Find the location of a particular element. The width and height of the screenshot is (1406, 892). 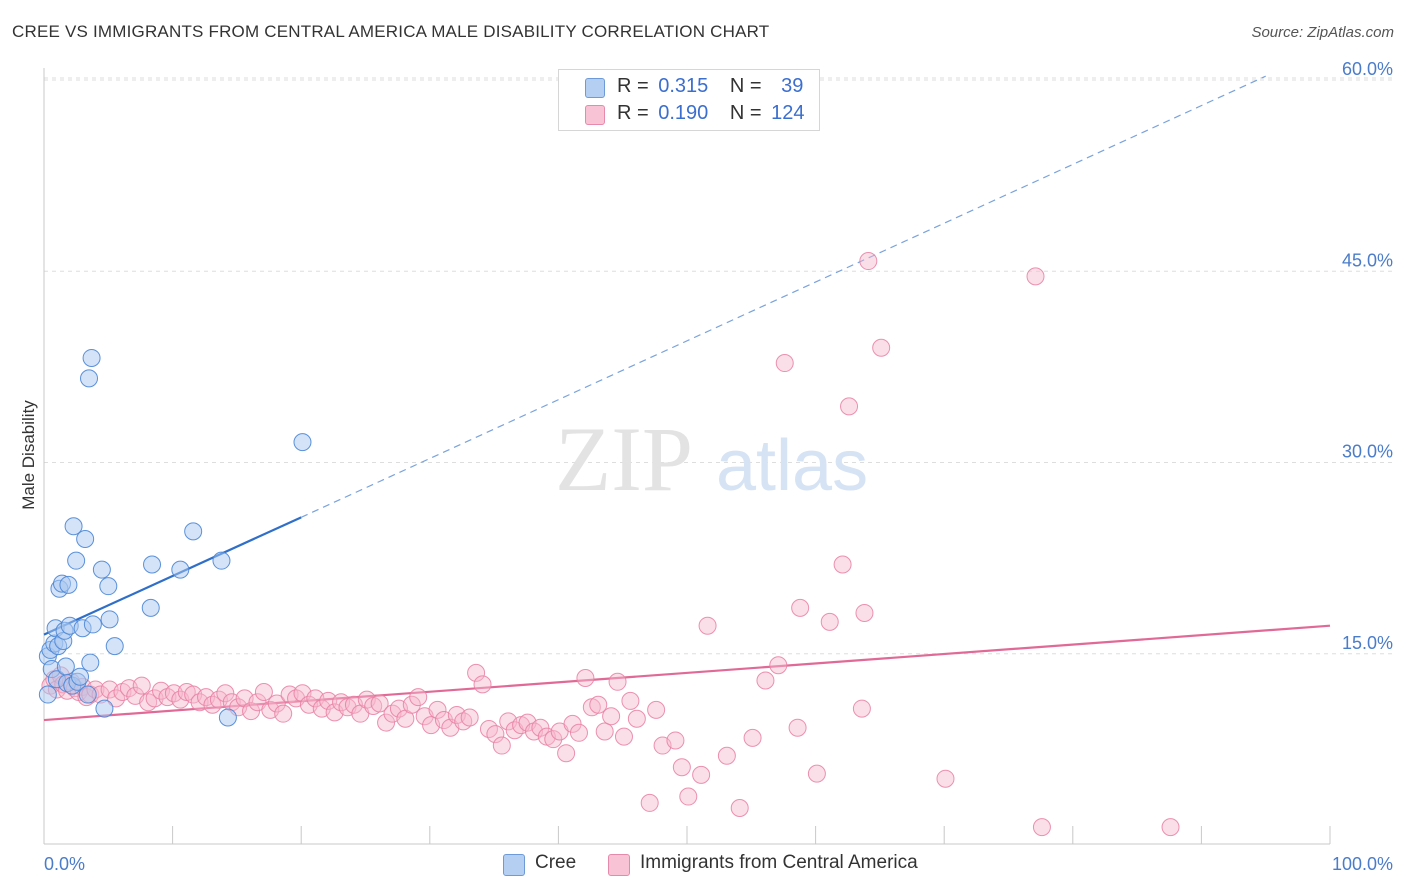

y-tick-label-45: 45.0% is located at coordinates (1367, 260).